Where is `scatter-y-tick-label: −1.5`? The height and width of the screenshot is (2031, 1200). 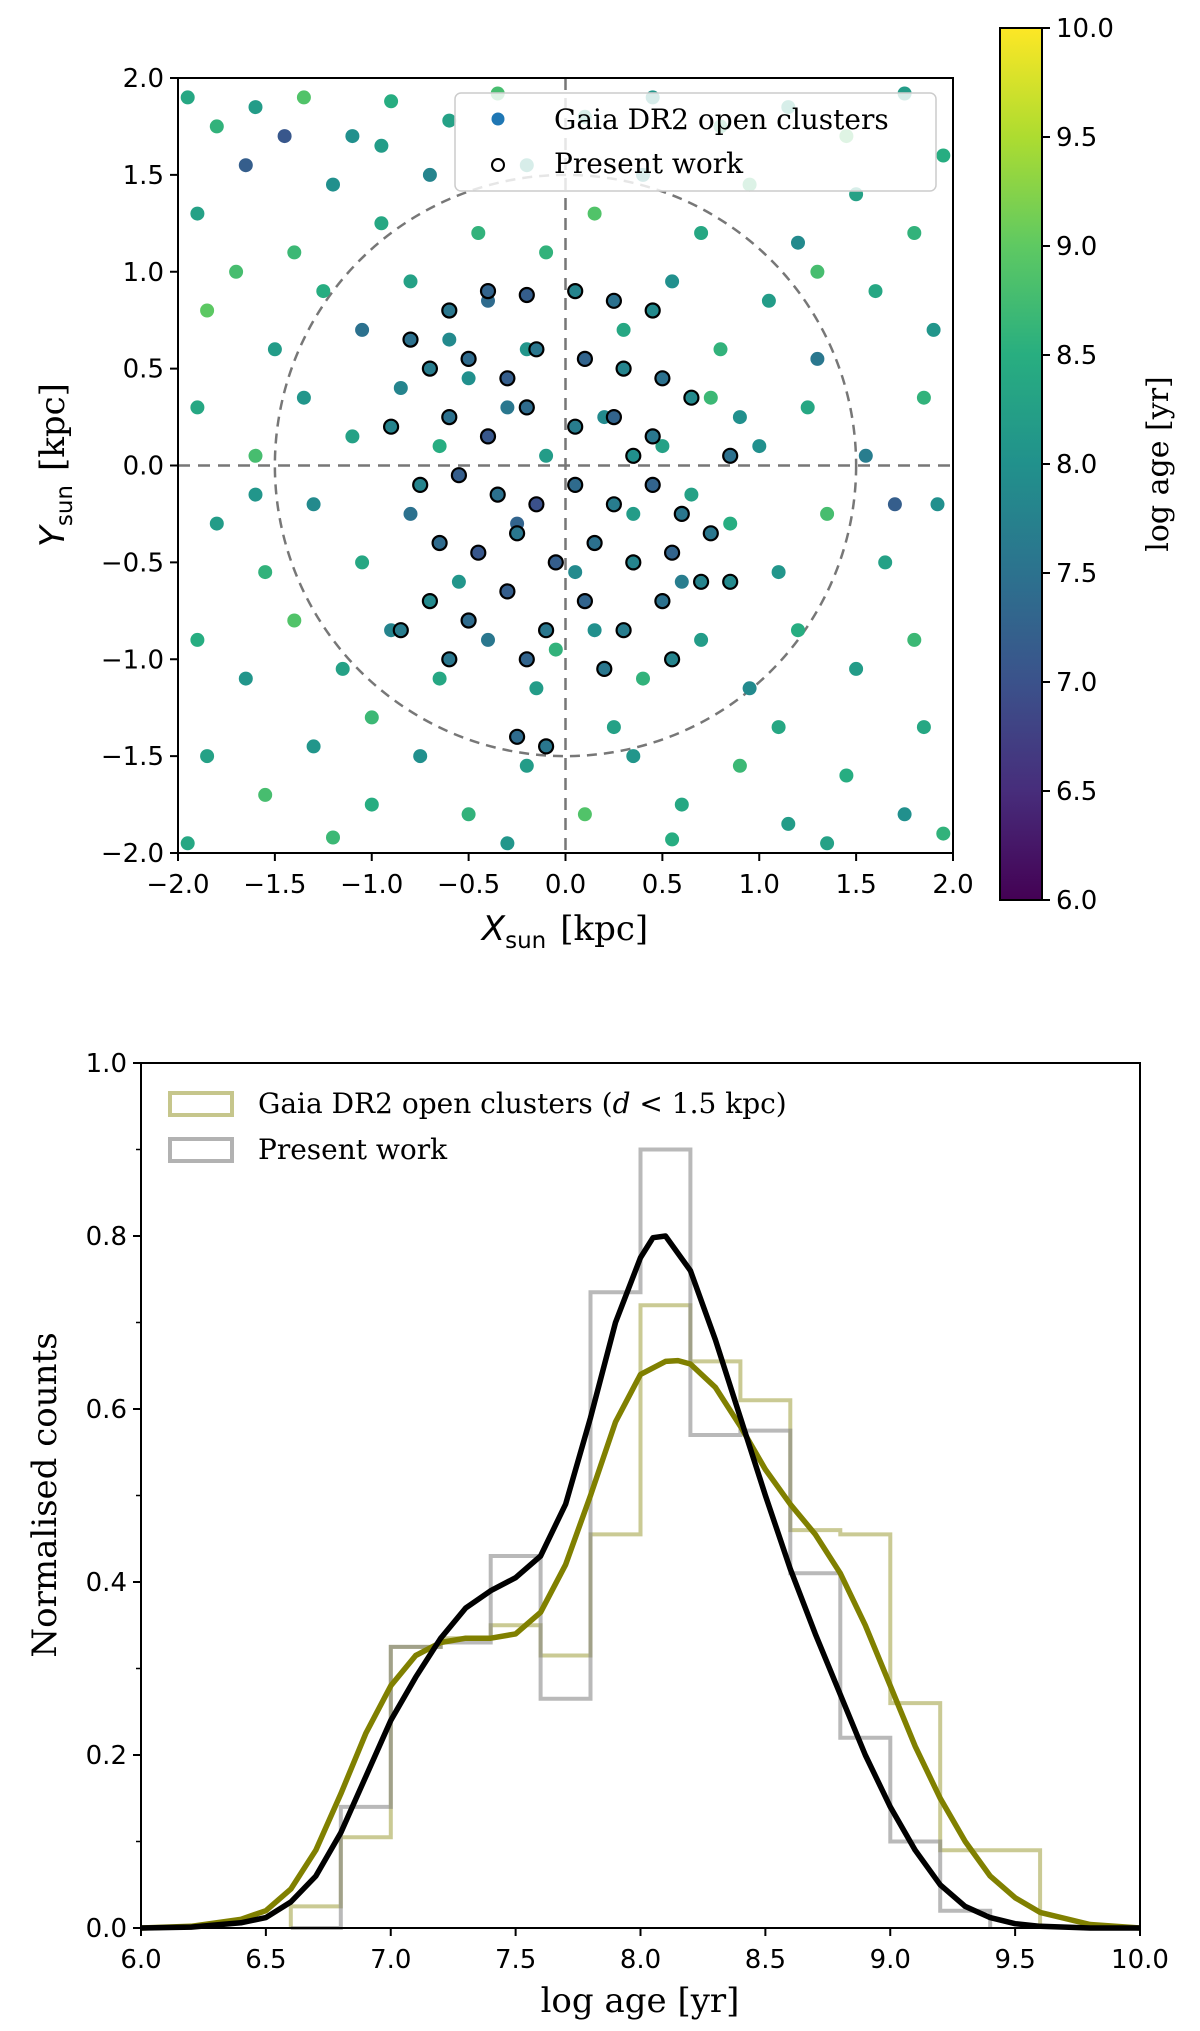
scatter-y-tick-label: −1.5 is located at coordinates (132, 757).